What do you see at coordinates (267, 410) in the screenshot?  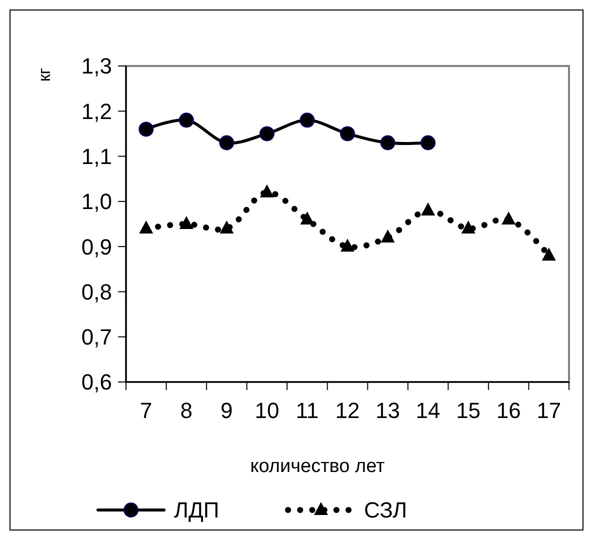 I see `x-tick-label: 10` at bounding box center [267, 410].